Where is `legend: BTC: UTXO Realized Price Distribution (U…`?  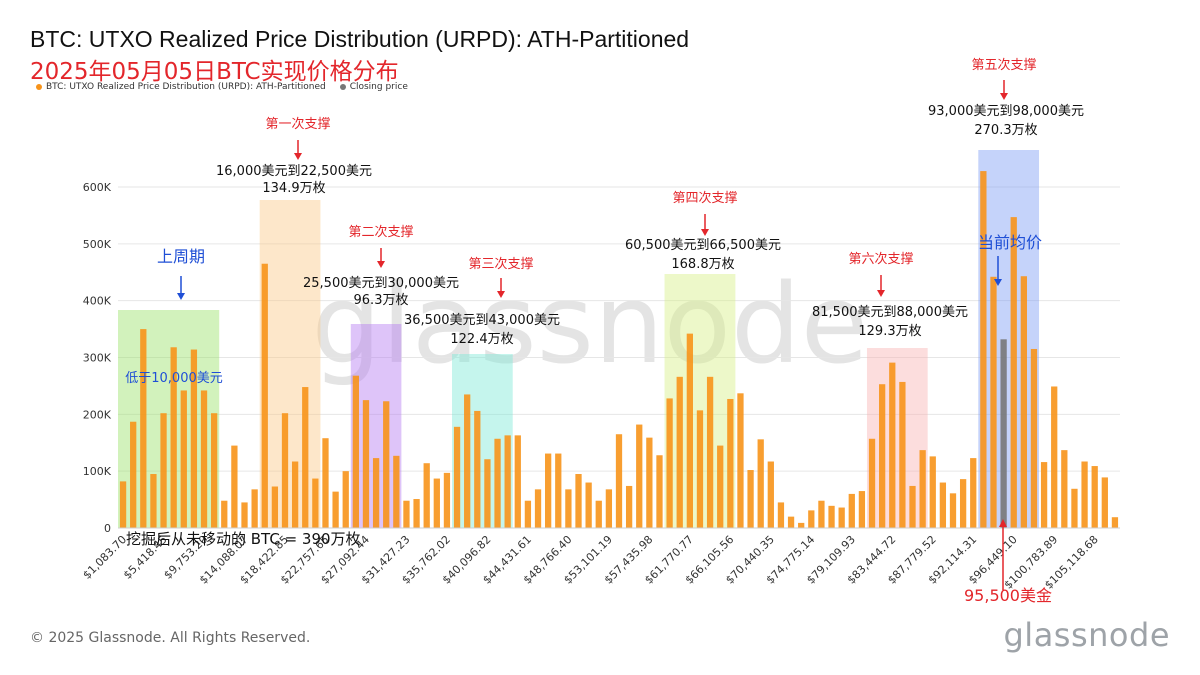 legend: BTC: UTXO Realized Price Distribution (U… is located at coordinates (222, 87).